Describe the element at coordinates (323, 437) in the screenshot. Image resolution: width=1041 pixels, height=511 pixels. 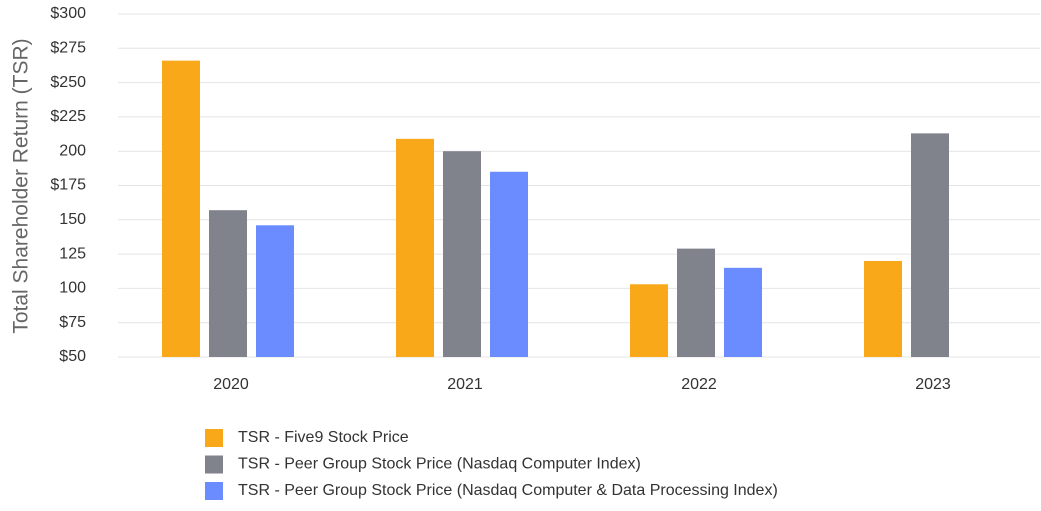
I see `legend-label: TSR - Five9 Stock Price` at that location.